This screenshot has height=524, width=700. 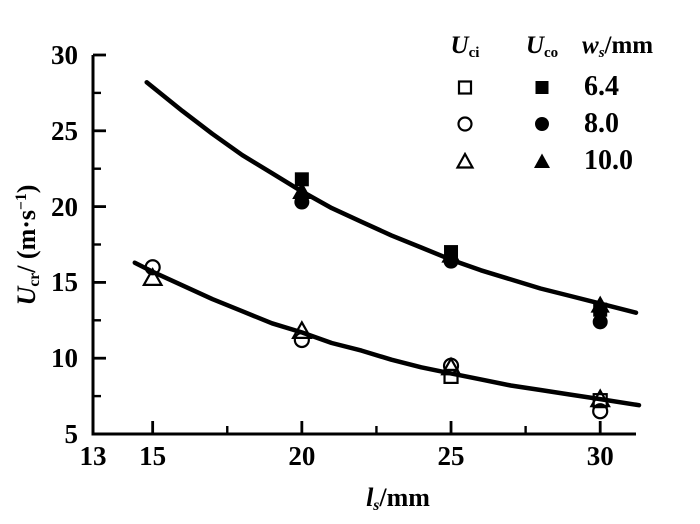 I want to click on y-tick-label: 5, so click(x=71, y=434).